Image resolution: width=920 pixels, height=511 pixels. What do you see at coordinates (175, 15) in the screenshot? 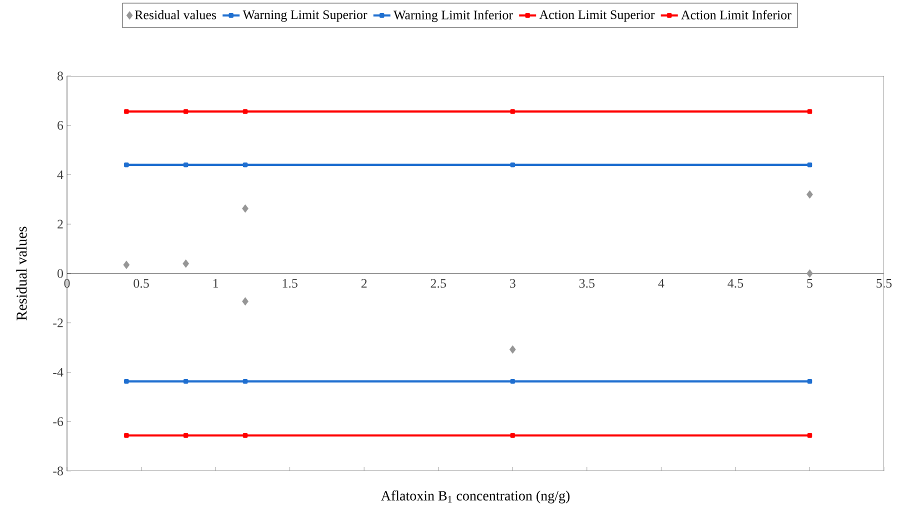
I see `legend-label: Residual values` at bounding box center [175, 15].